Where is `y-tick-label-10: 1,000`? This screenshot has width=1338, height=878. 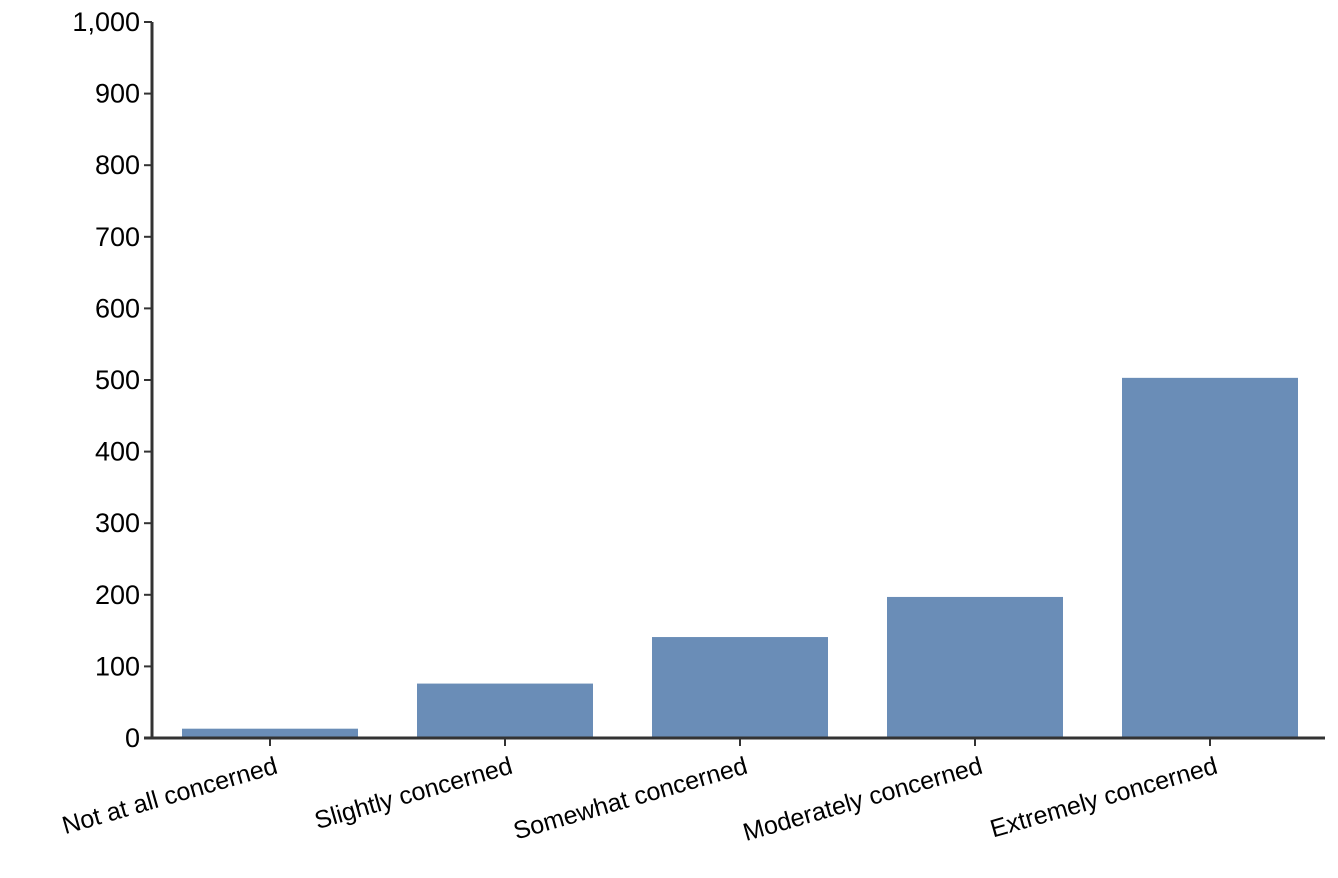
y-tick-label-10: 1,000 is located at coordinates (106, 22).